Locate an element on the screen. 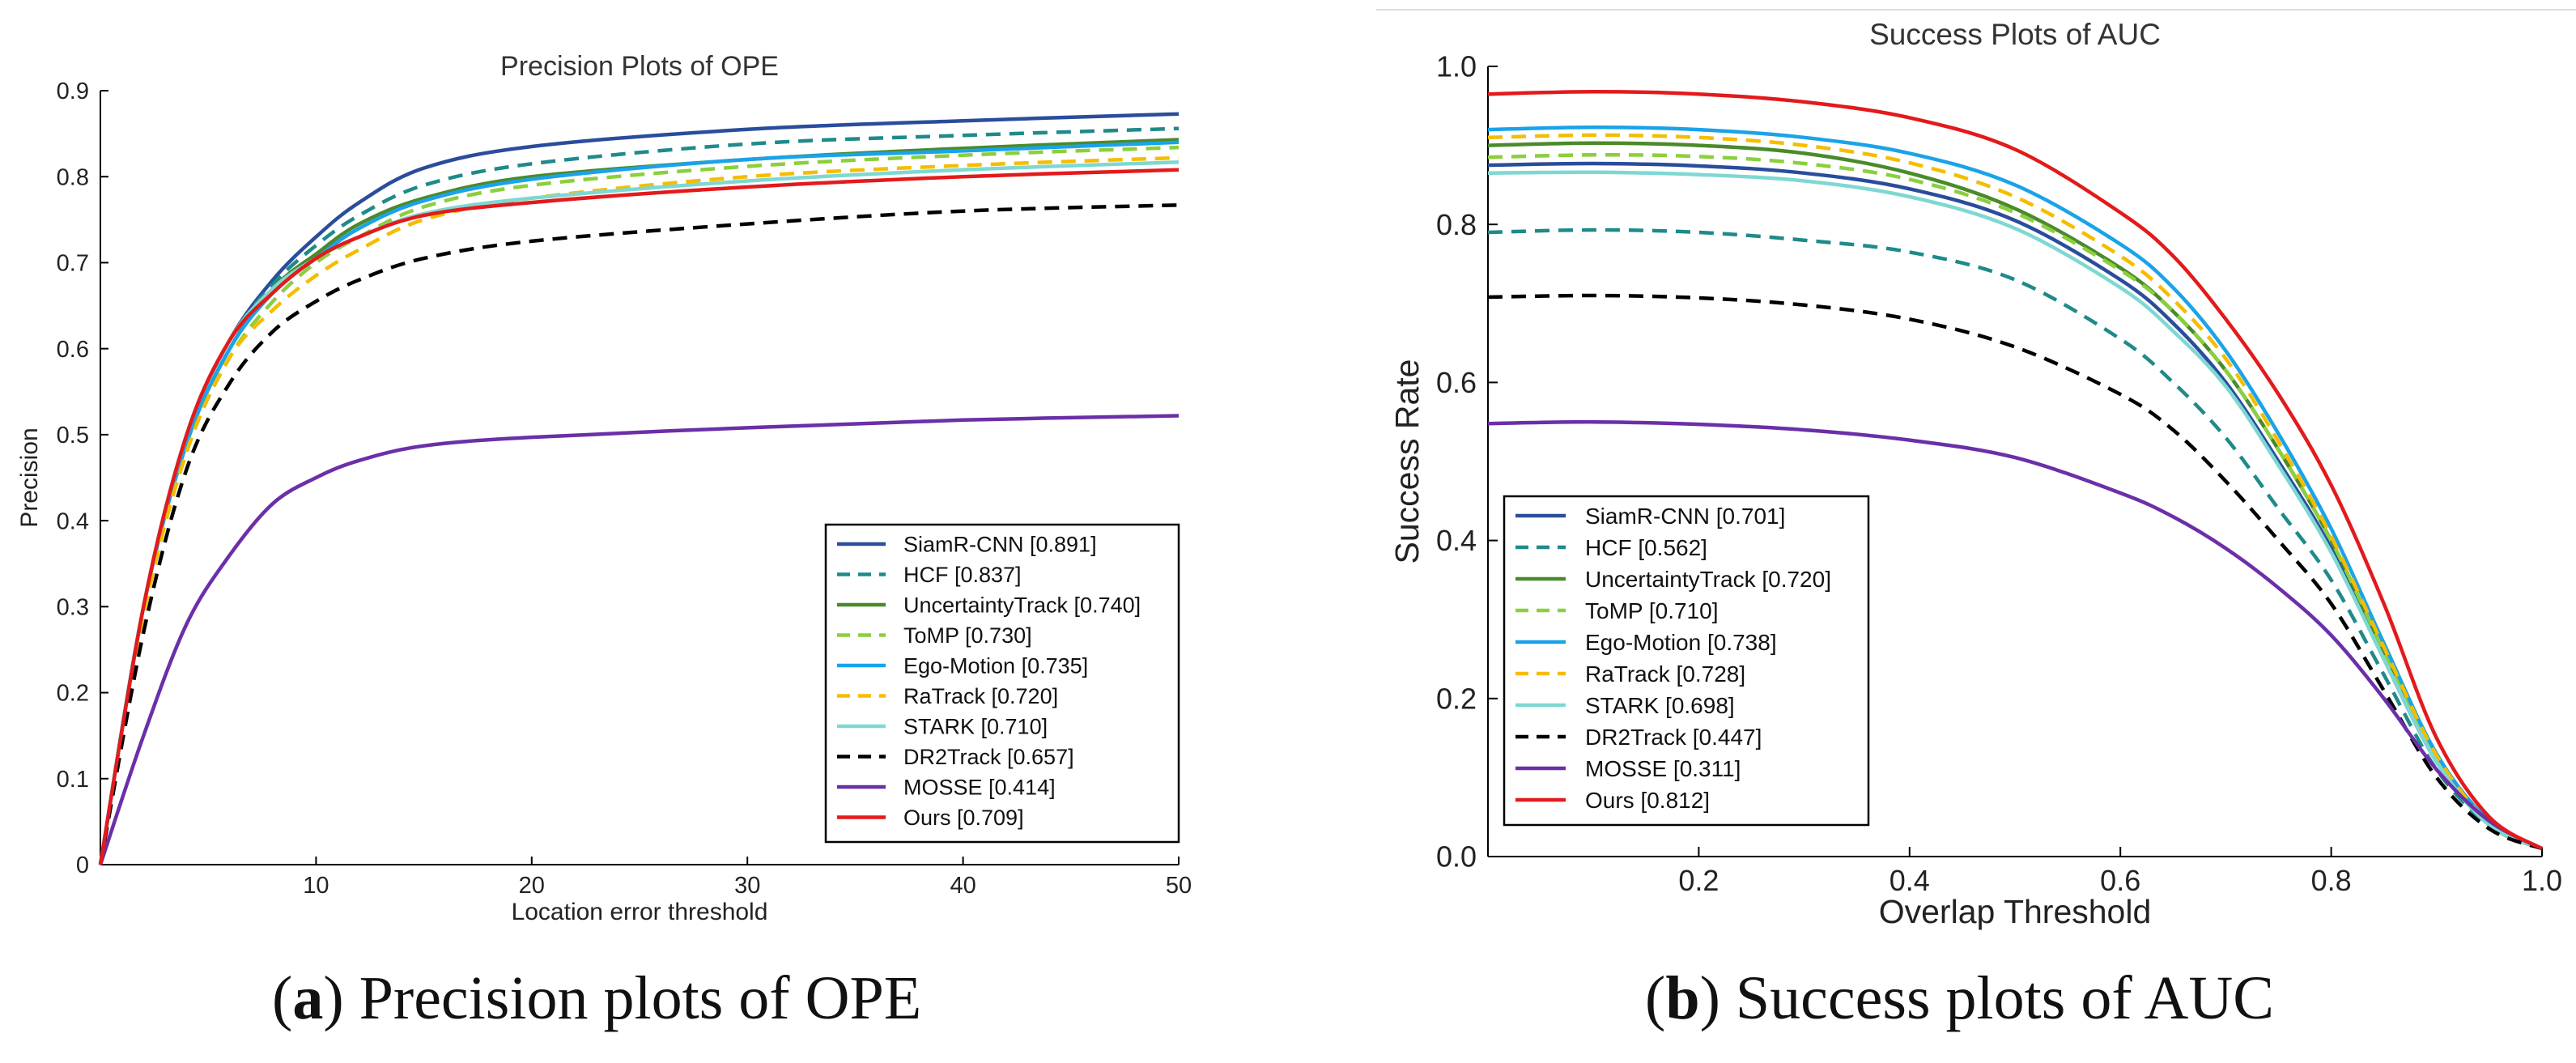  legend-label-1: HCF [0.562] is located at coordinates (1646, 548).